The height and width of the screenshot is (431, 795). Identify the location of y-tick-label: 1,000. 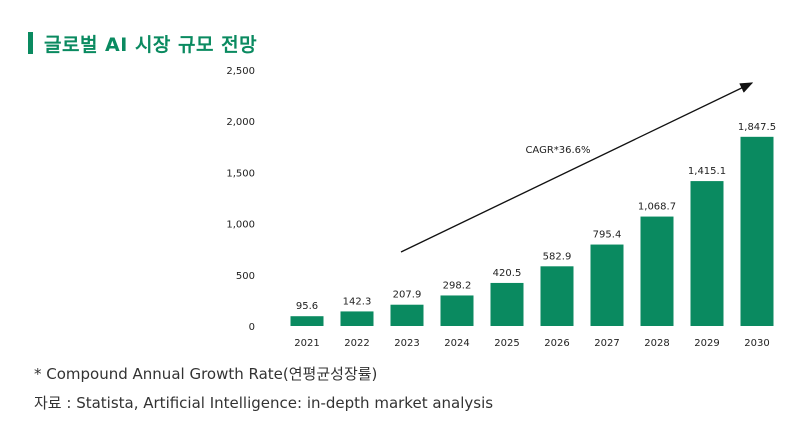
(240, 225).